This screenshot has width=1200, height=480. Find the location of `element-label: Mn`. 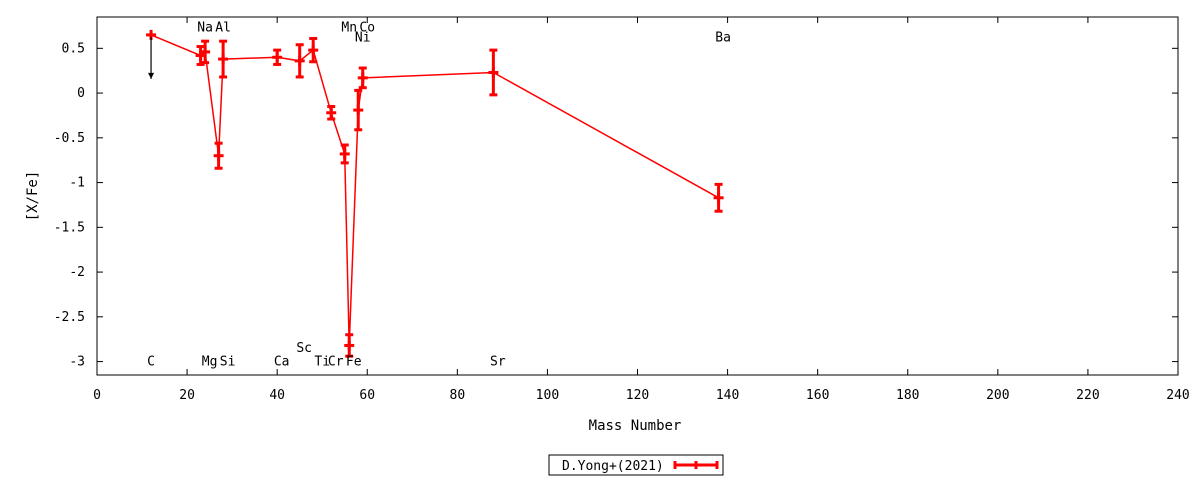

element-label: Mn is located at coordinates (349, 28).